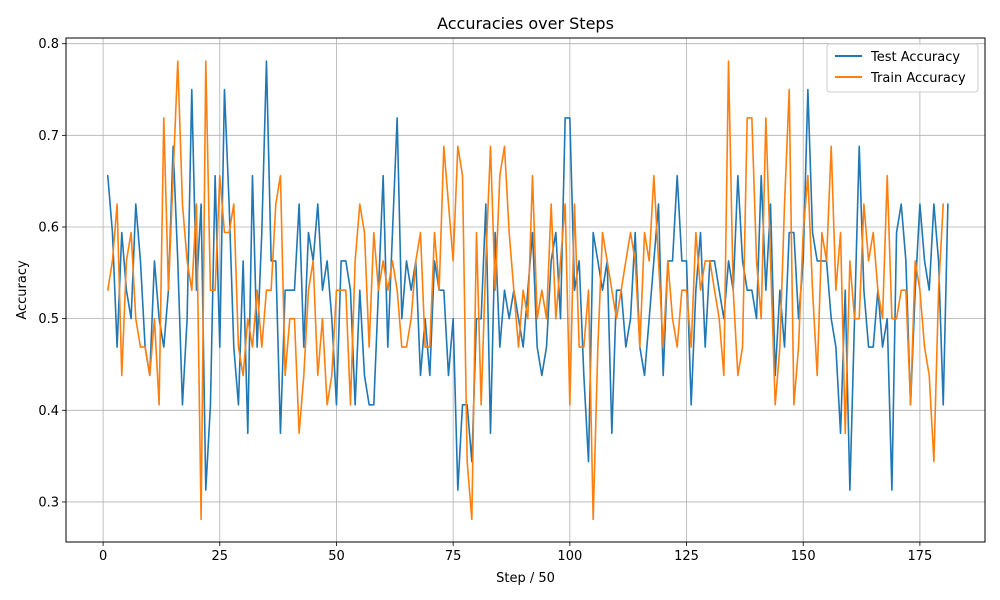 This screenshot has height=600, width=1000. I want to click on legend-label-train: Train Accuracy, so click(918, 78).